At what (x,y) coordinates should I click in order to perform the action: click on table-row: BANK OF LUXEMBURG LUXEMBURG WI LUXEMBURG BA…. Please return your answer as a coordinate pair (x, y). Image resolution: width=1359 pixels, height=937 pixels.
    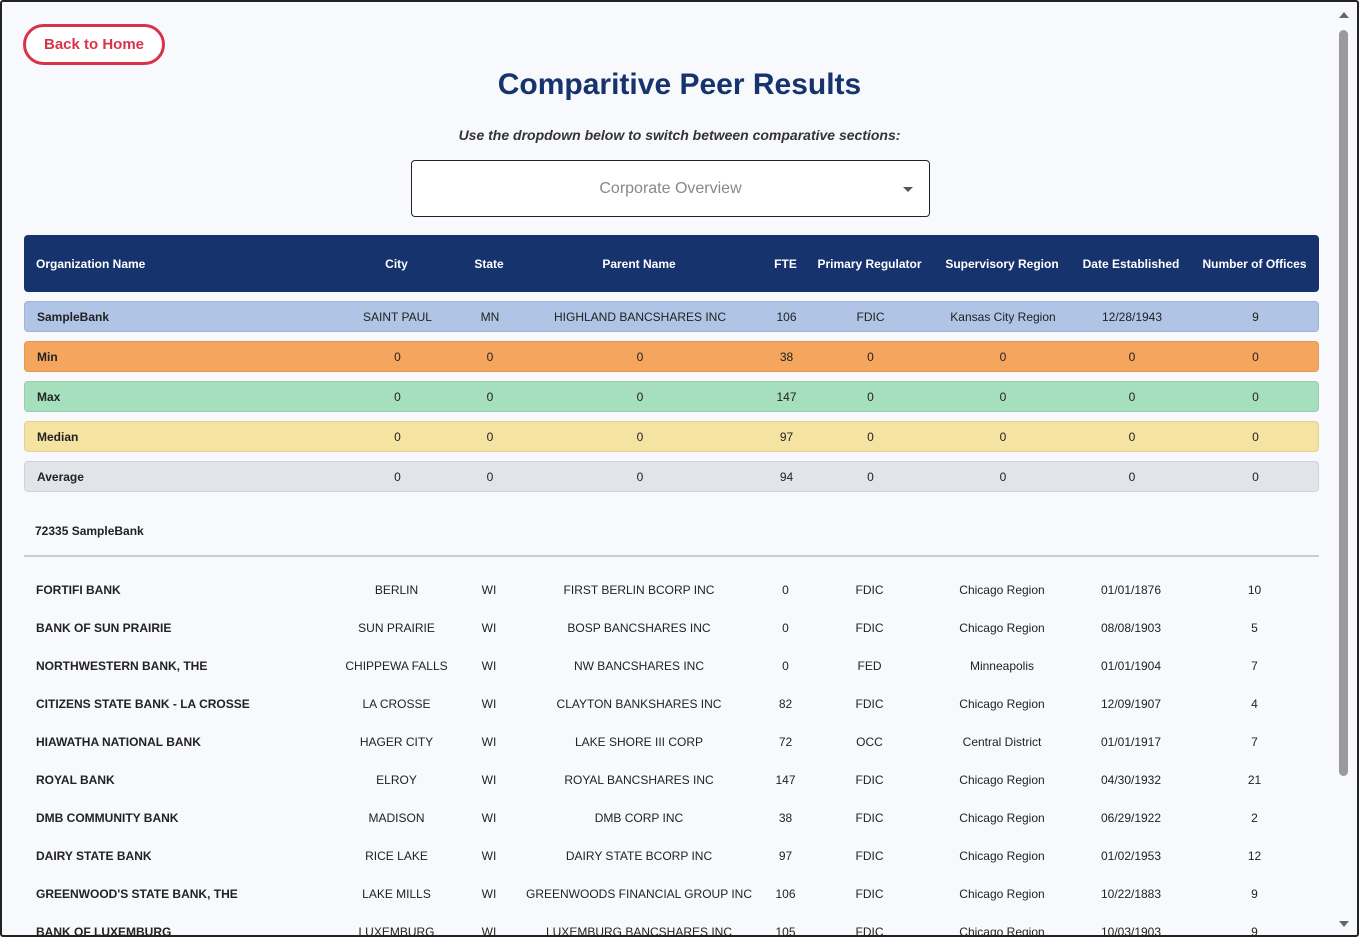
    Looking at the image, I should click on (671, 929).